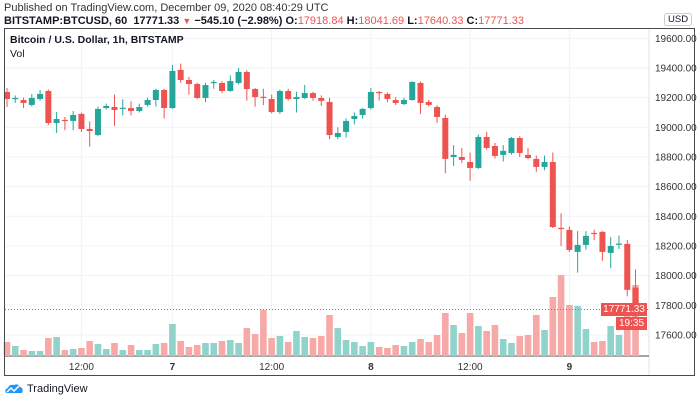 The image size is (700, 402). What do you see at coordinates (676, 246) in the screenshot?
I see `price-tick-label: 18200.00` at bounding box center [676, 246].